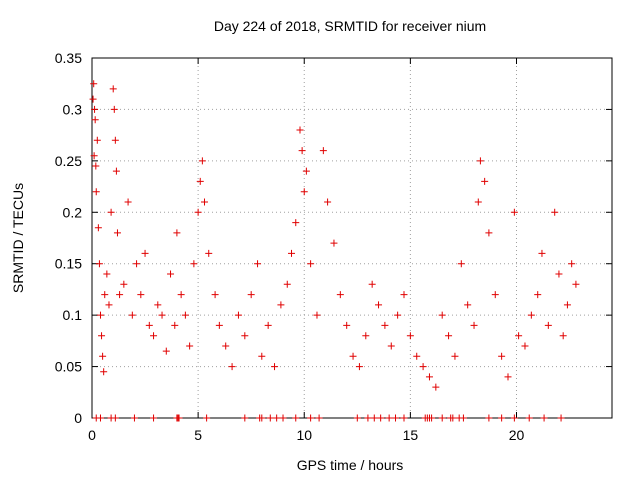 The height and width of the screenshot is (480, 640). What do you see at coordinates (411, 435) in the screenshot?
I see `x-tick-label: 15` at bounding box center [411, 435].